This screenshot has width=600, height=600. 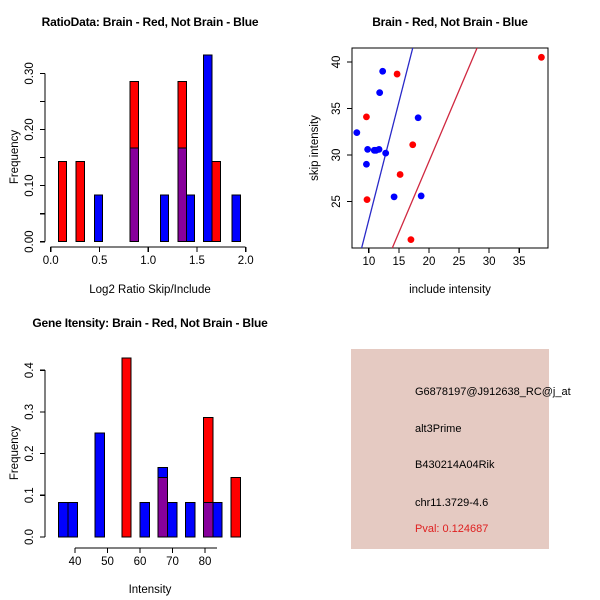 What do you see at coordinates (150, 290) in the screenshot?
I see `x-axis-label-ratio-histogram: Log2 Ratio Skip/Include` at bounding box center [150, 290].